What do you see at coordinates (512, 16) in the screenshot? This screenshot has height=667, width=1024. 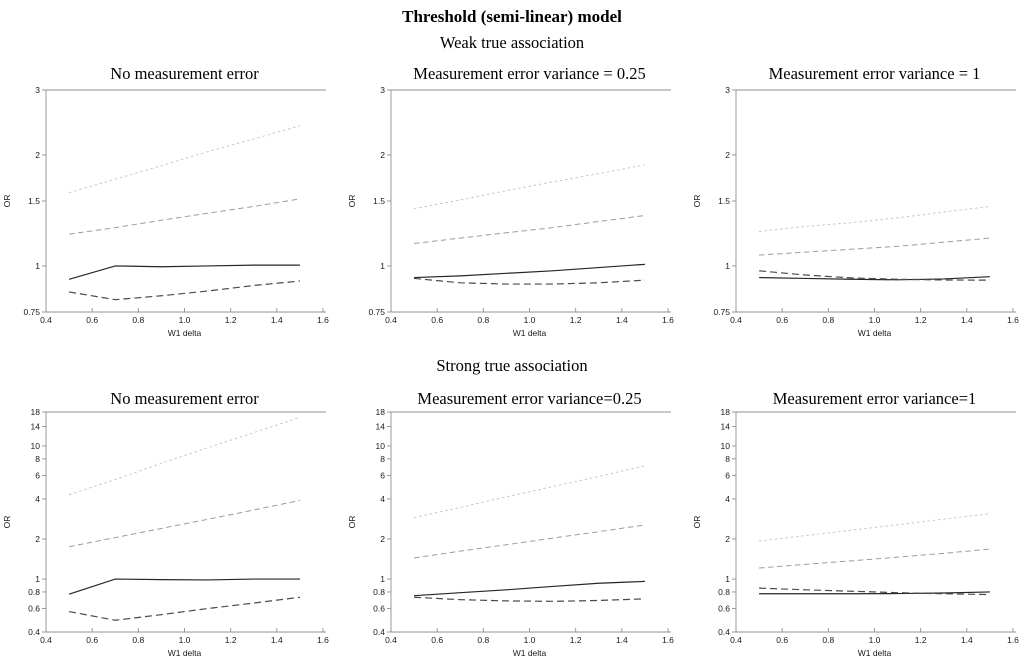 I see `figure-title: Threshold (semi-linear) model` at bounding box center [512, 16].